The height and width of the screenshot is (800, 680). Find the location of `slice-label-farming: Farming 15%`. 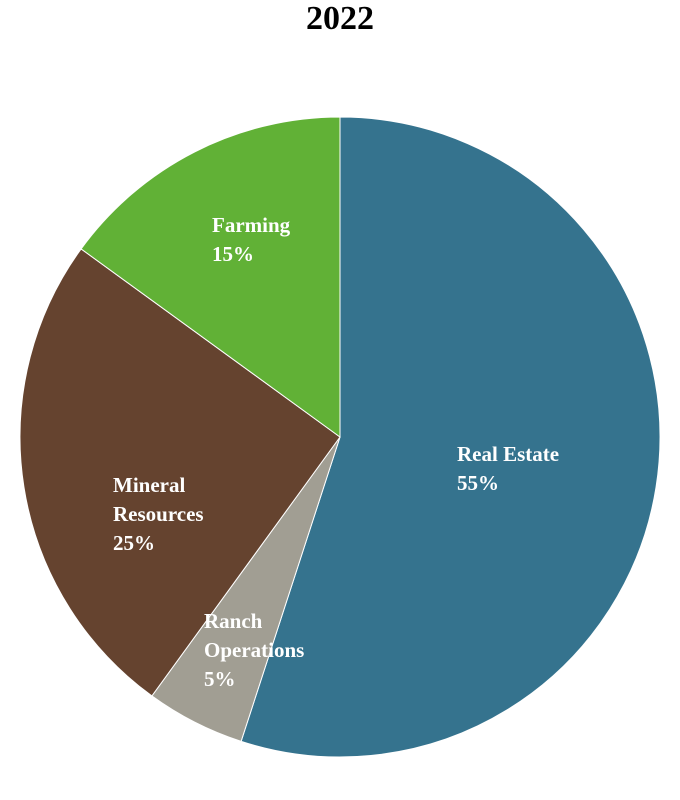

slice-label-farming: Farming 15% is located at coordinates (251, 239).